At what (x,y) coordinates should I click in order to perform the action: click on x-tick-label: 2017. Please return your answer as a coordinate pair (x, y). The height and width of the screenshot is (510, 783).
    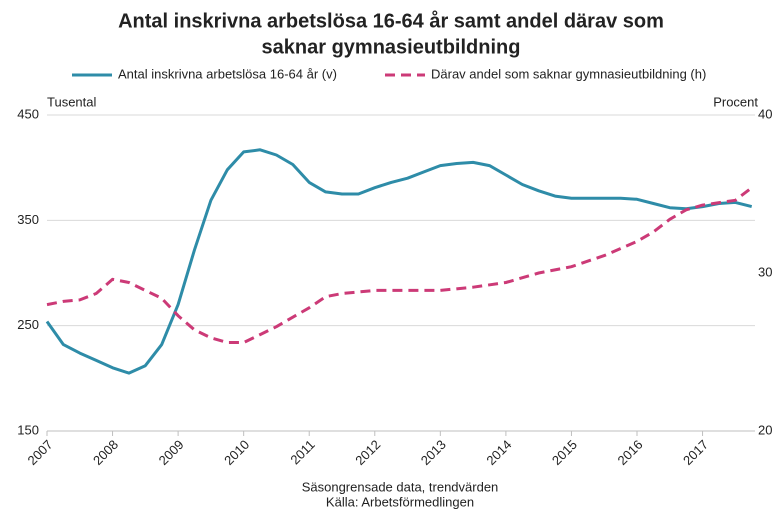
    Looking at the image, I should click on (695, 452).